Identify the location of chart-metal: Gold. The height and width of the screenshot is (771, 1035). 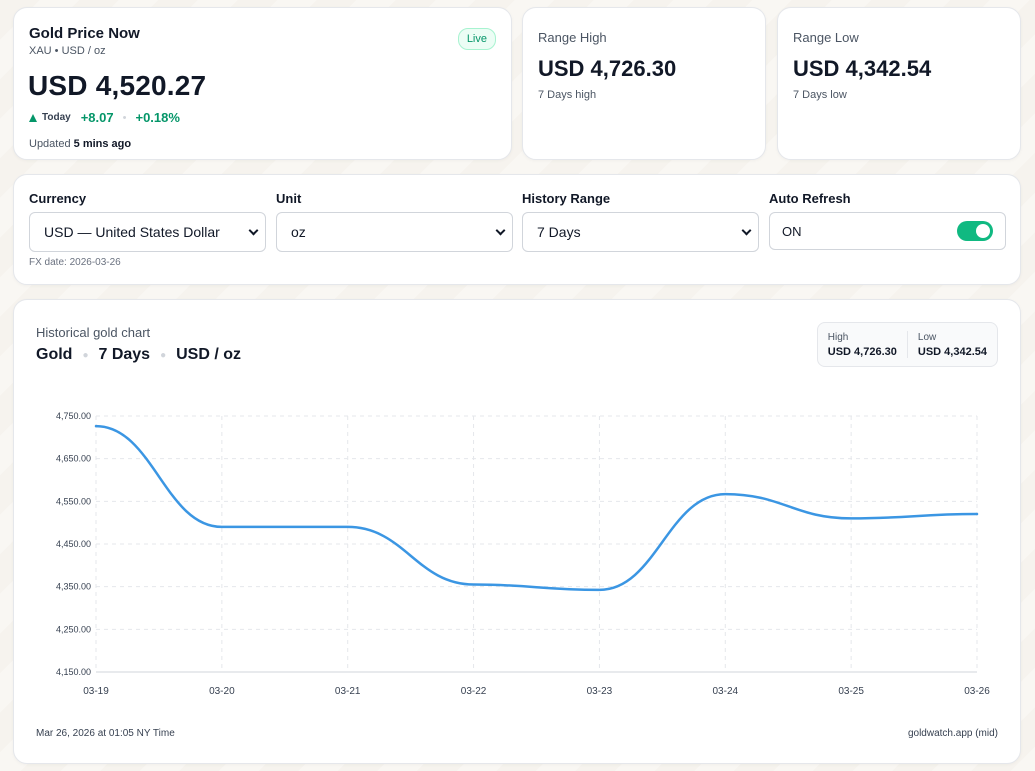
(54, 354).